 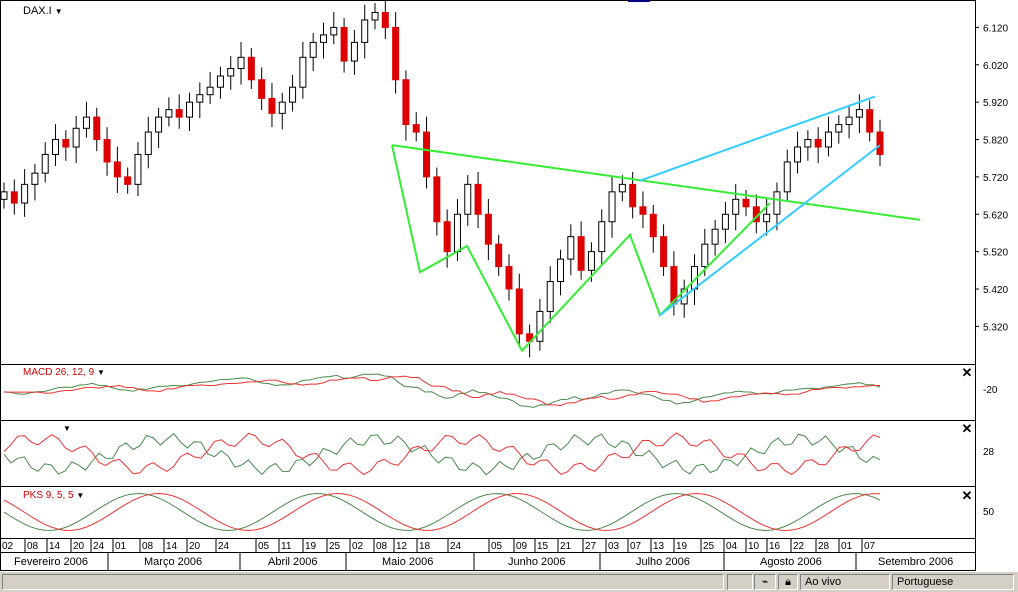 I want to click on day-label: 20, so click(x=79, y=546).